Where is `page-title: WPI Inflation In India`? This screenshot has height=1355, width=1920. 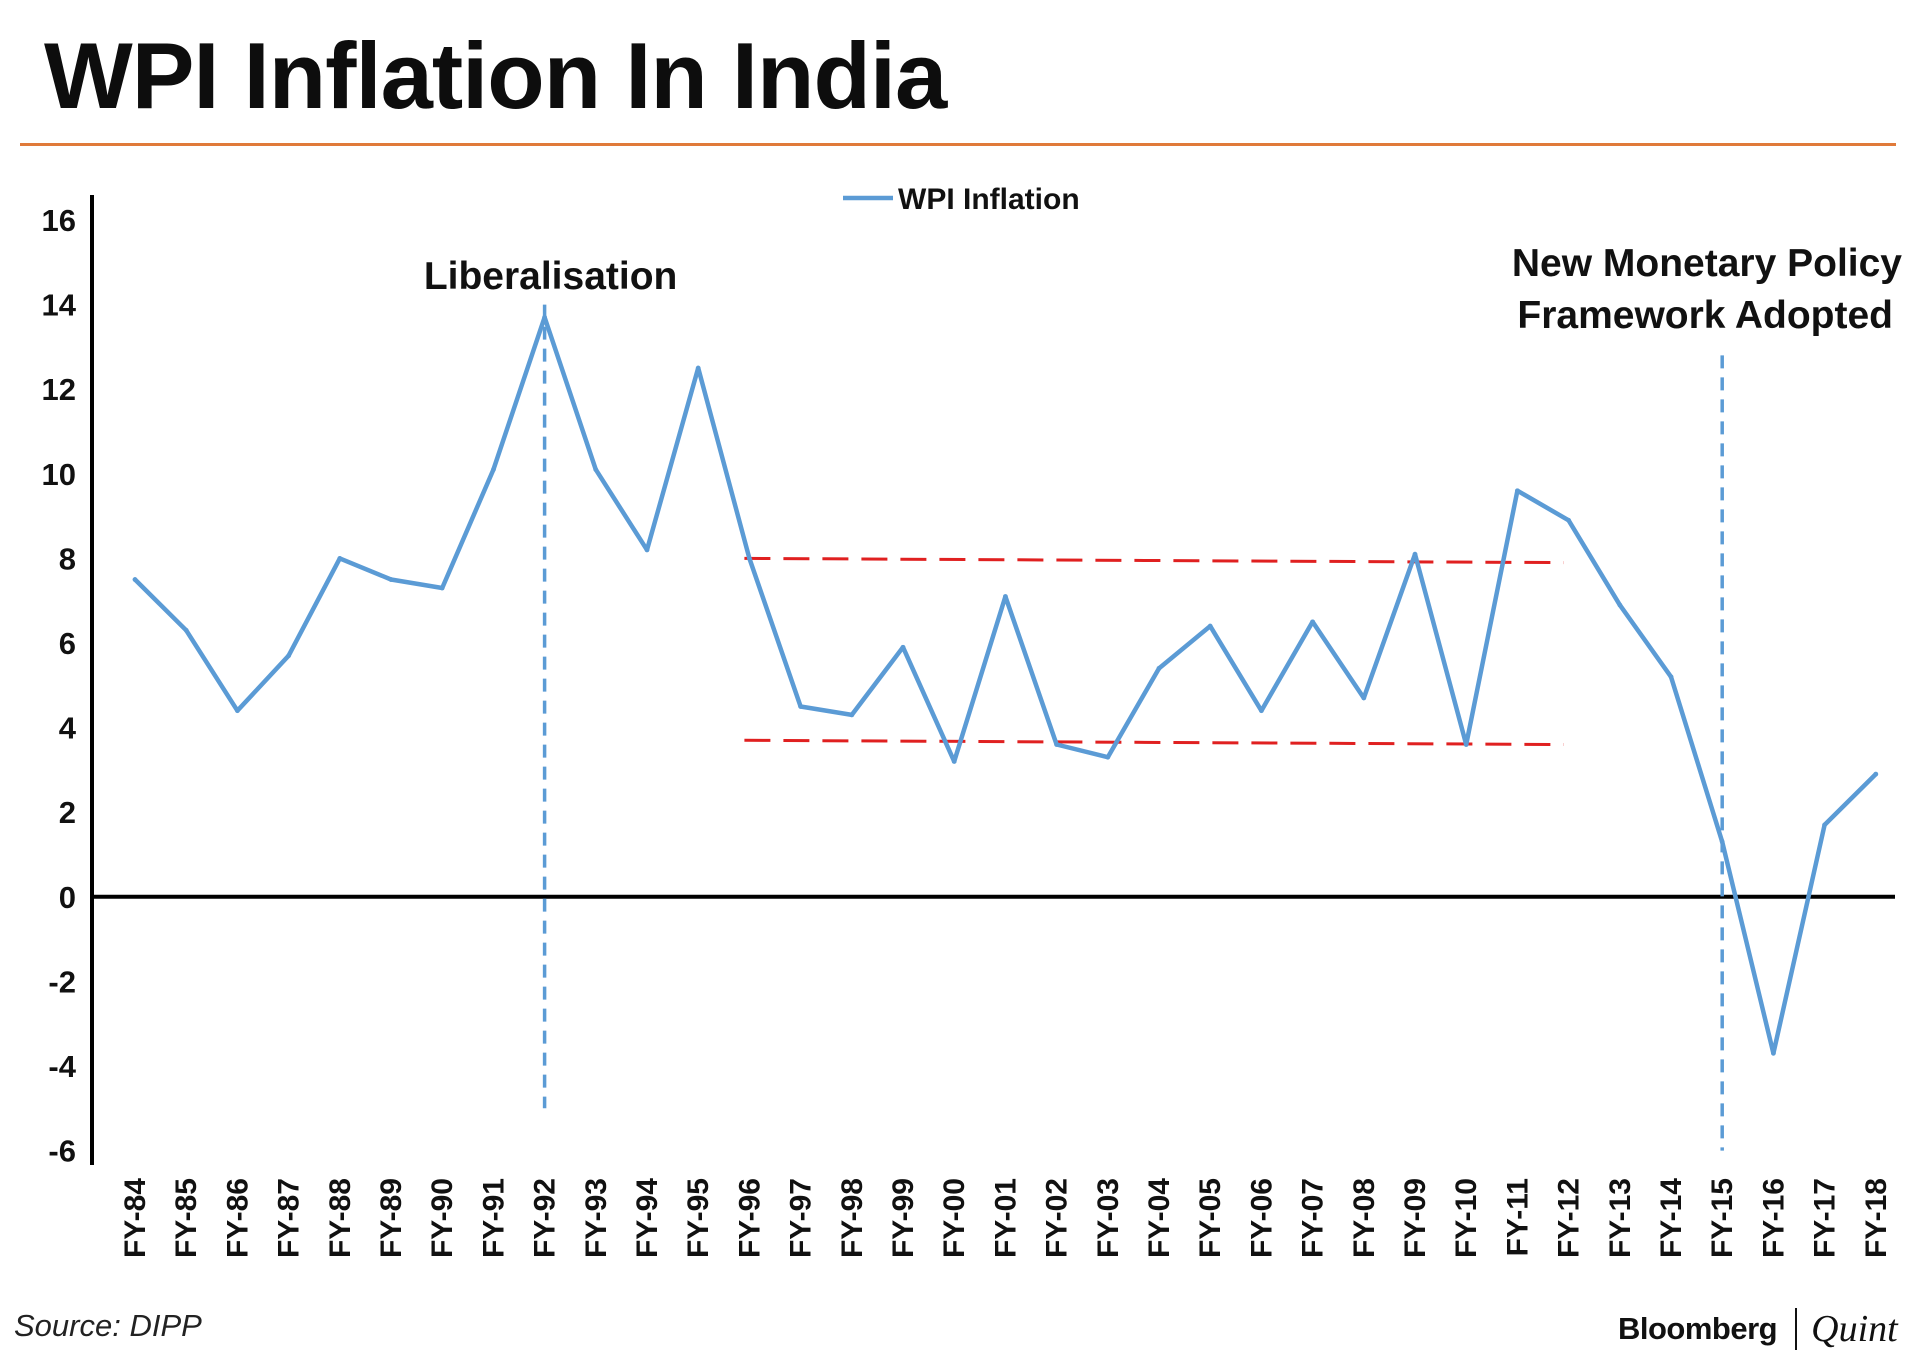
page-title: WPI Inflation In India is located at coordinates (495, 75).